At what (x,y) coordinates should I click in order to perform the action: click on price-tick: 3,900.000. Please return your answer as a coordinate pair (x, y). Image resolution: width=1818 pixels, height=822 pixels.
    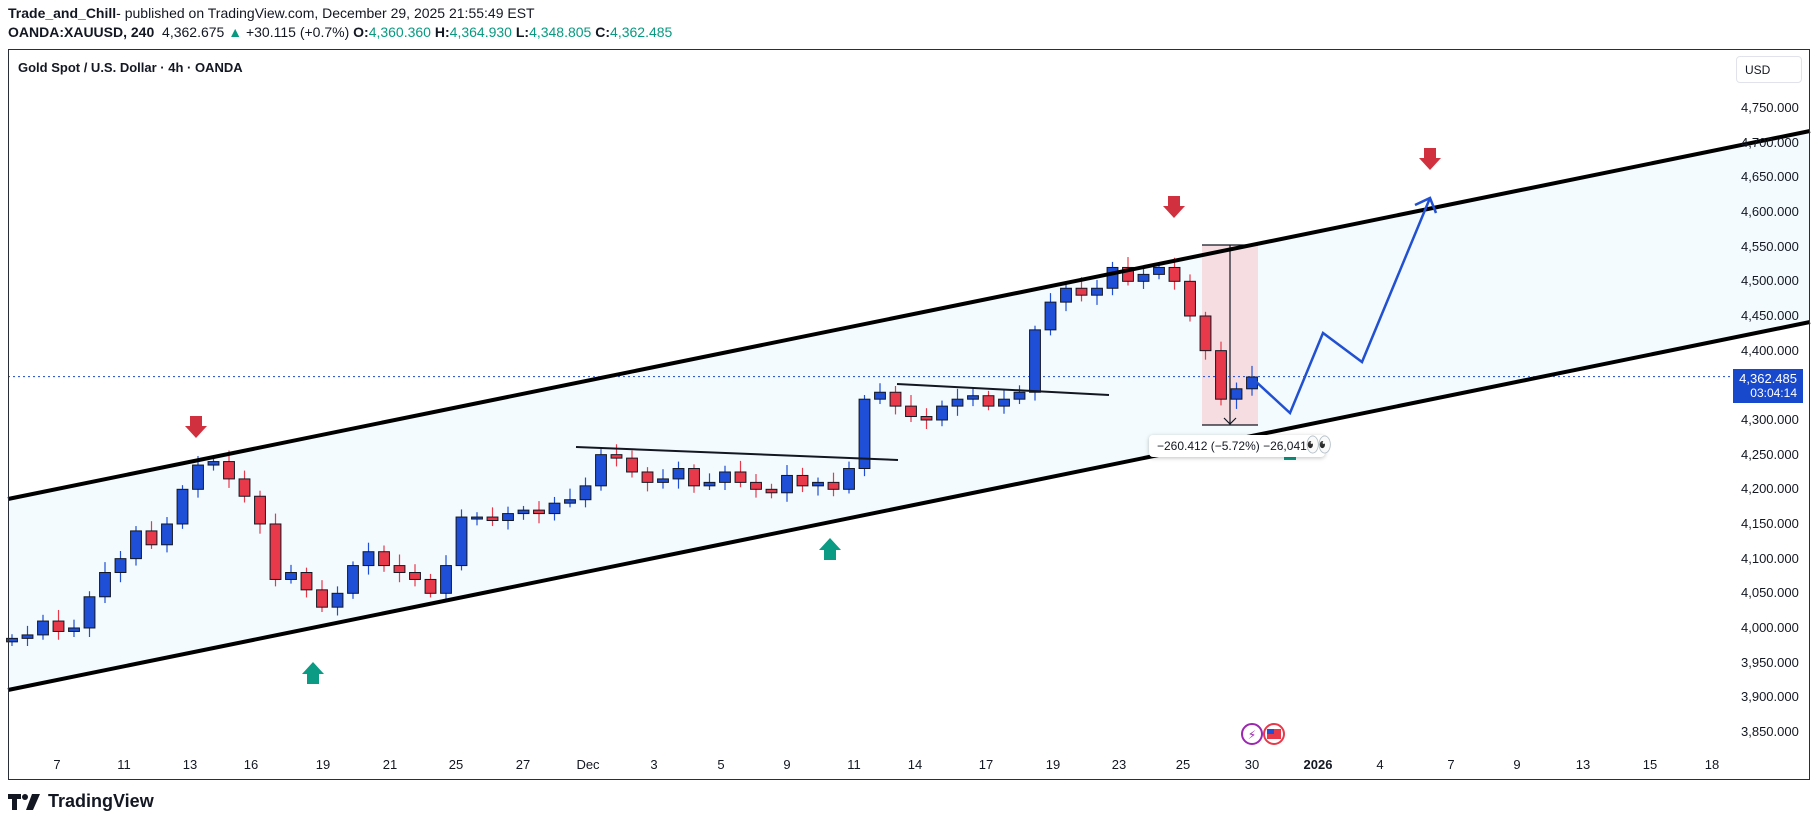
    Looking at the image, I should click on (1770, 697).